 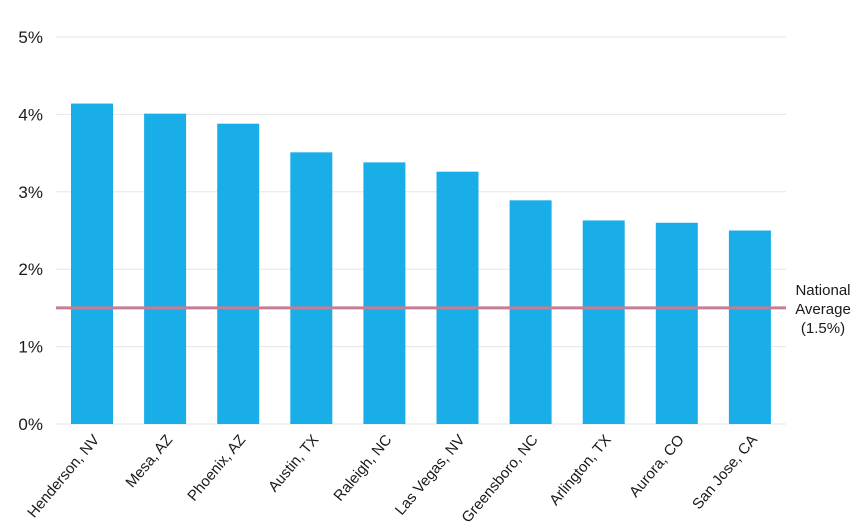 I want to click on x-tick-label: San Jose, CA, so click(x=725, y=472).